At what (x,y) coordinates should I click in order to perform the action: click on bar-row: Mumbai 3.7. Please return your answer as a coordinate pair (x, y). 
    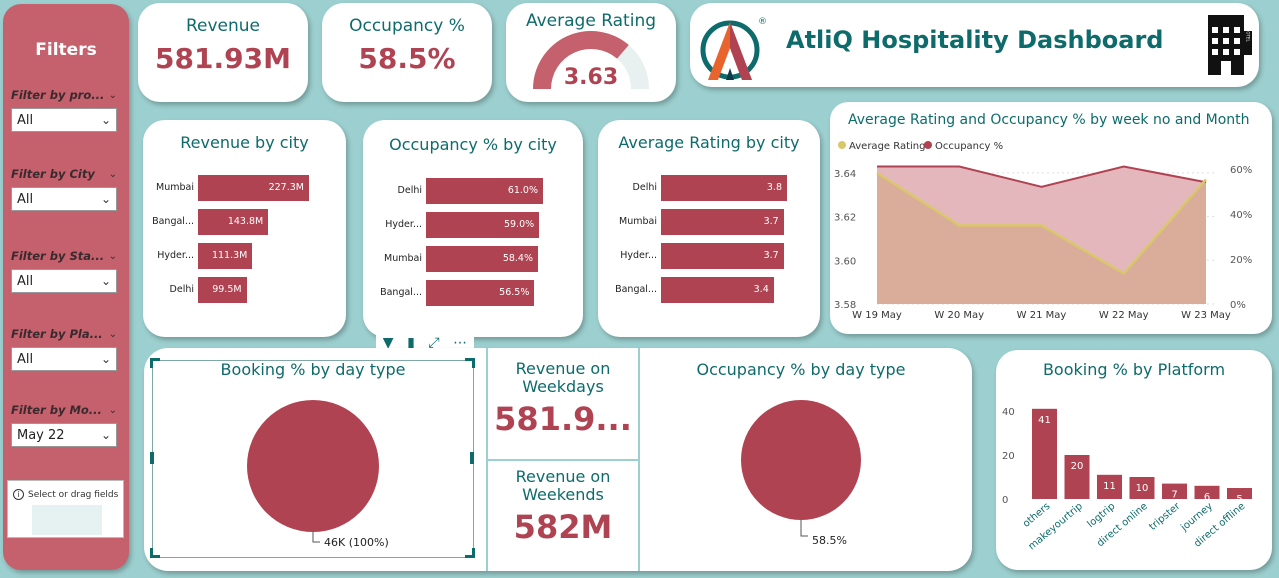
    Looking at the image, I should click on (691, 222).